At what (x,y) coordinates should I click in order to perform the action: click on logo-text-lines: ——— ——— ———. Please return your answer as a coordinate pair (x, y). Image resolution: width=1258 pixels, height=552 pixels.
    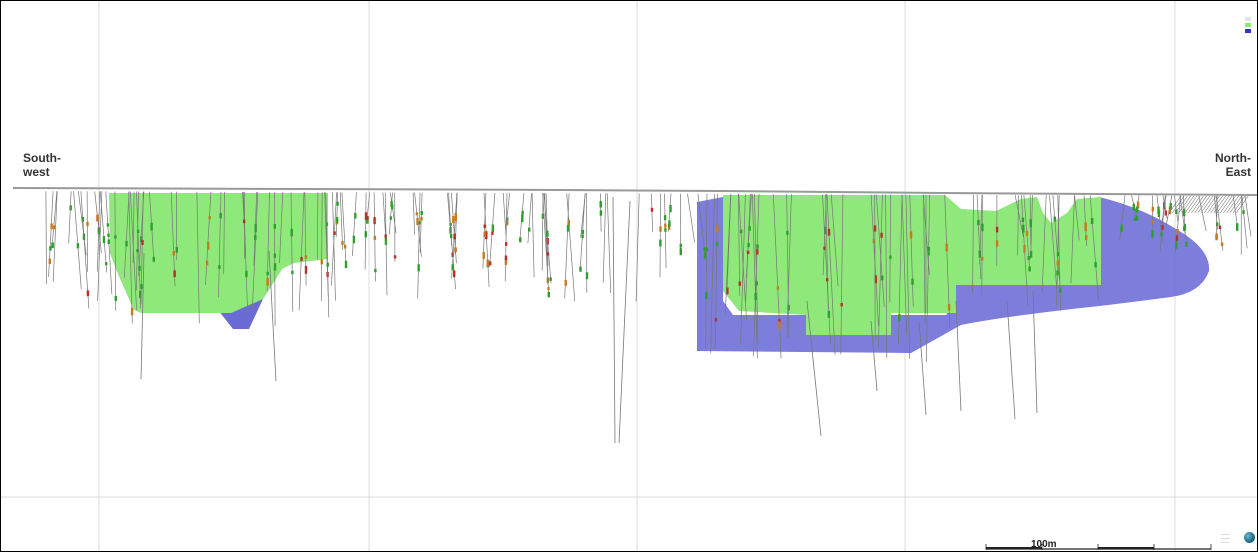
    Looking at the image, I should click on (1225, 538).